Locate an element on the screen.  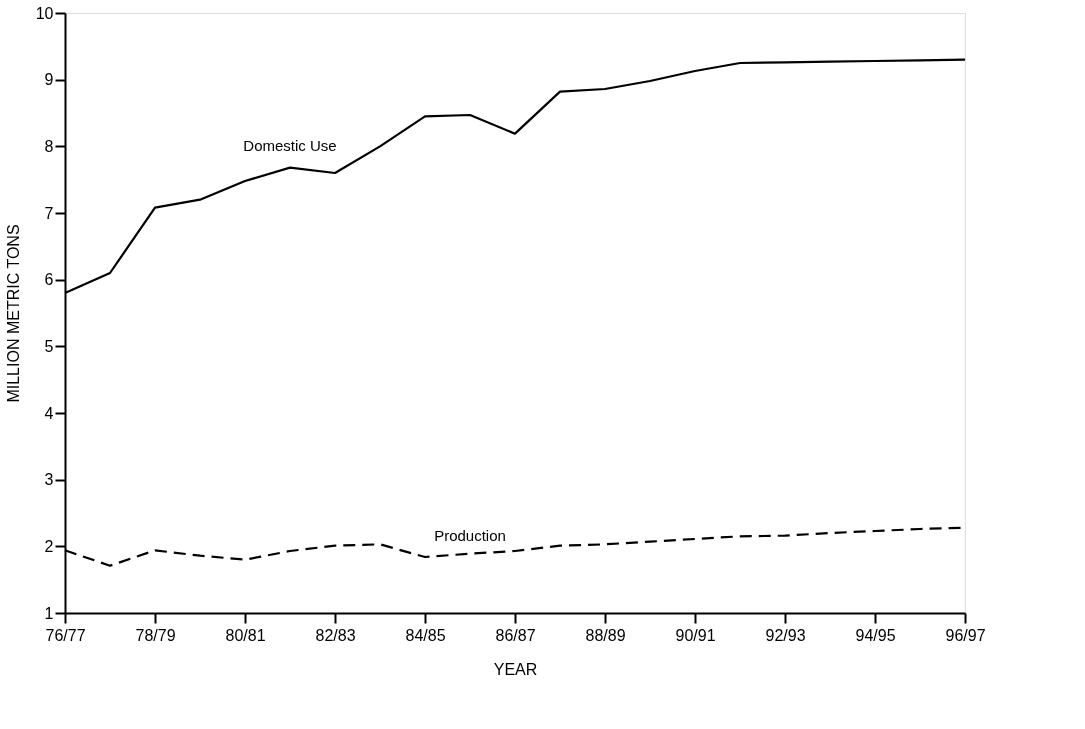
y-tick-label: 1 is located at coordinates (49, 613).